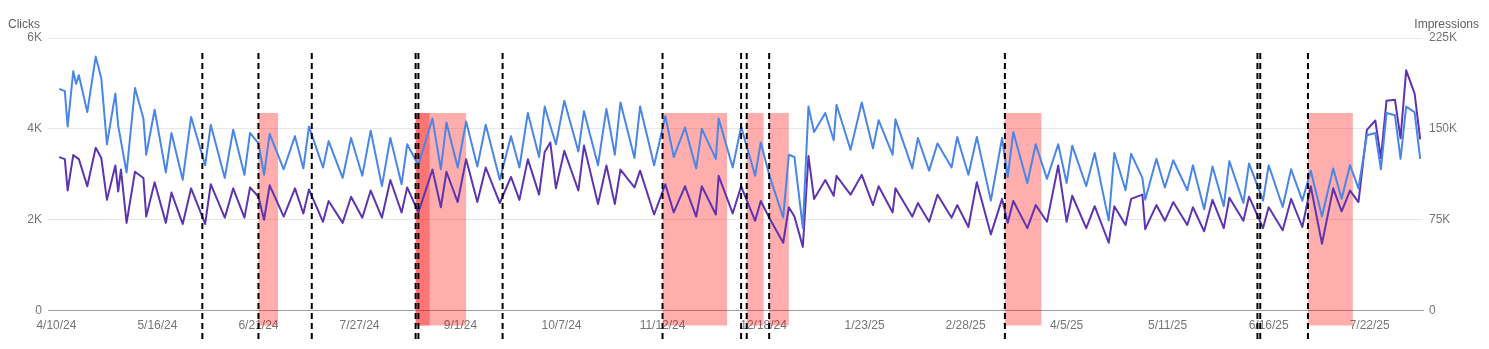 The width and height of the screenshot is (1489, 349). I want to click on y-axis-title: Clicks, so click(24, 24).